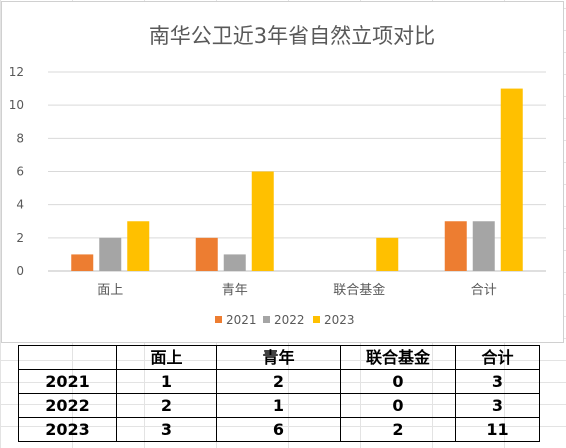 This screenshot has width=566, height=448. Describe the element at coordinates (497, 357) in the screenshot. I see `table-cell: 合计` at that location.